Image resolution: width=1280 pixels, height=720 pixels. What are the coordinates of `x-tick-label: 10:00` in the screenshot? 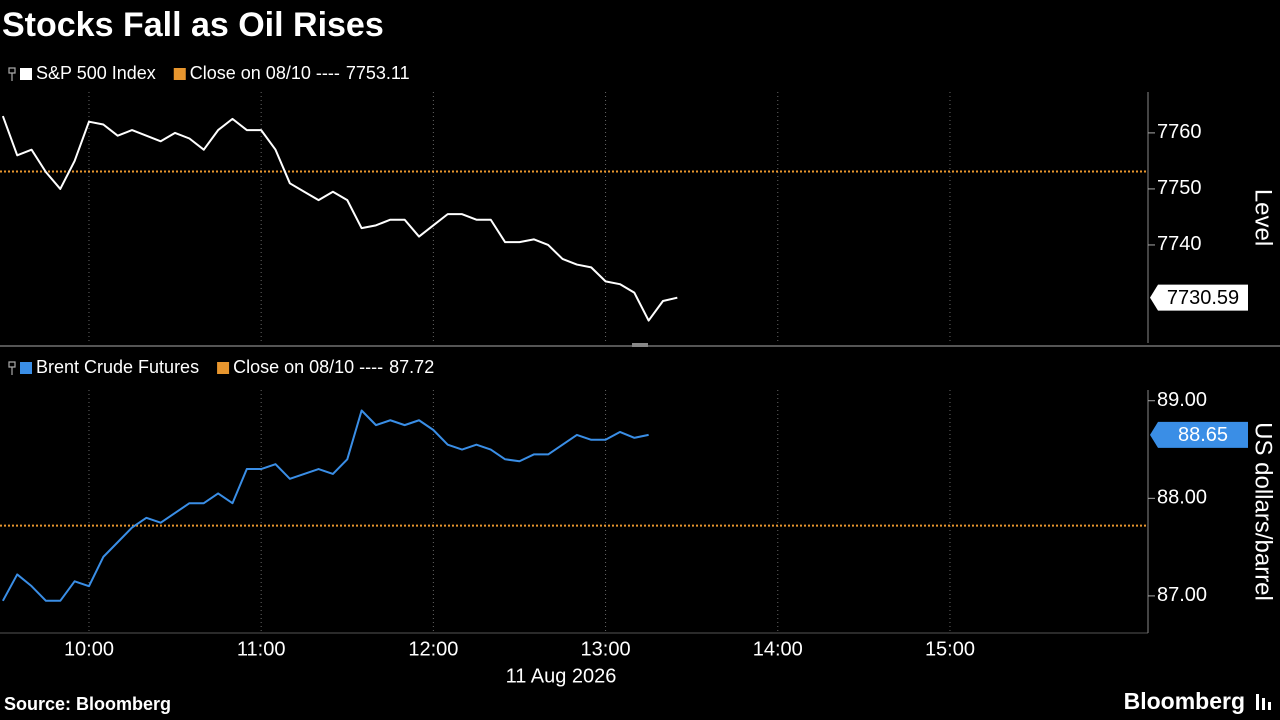 It's located at (89, 649).